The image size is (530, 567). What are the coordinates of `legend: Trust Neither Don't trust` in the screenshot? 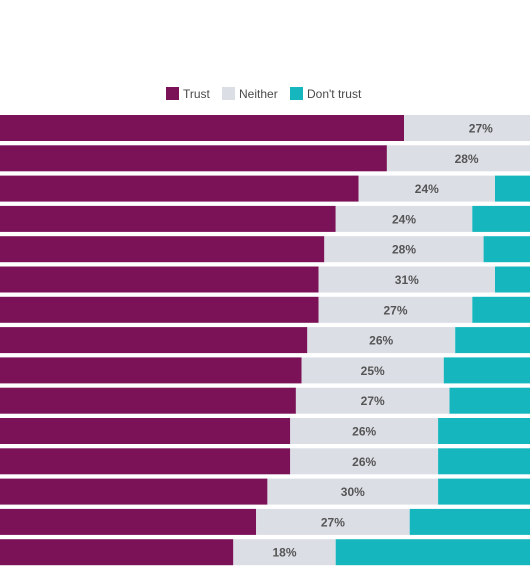 It's located at (264, 94).